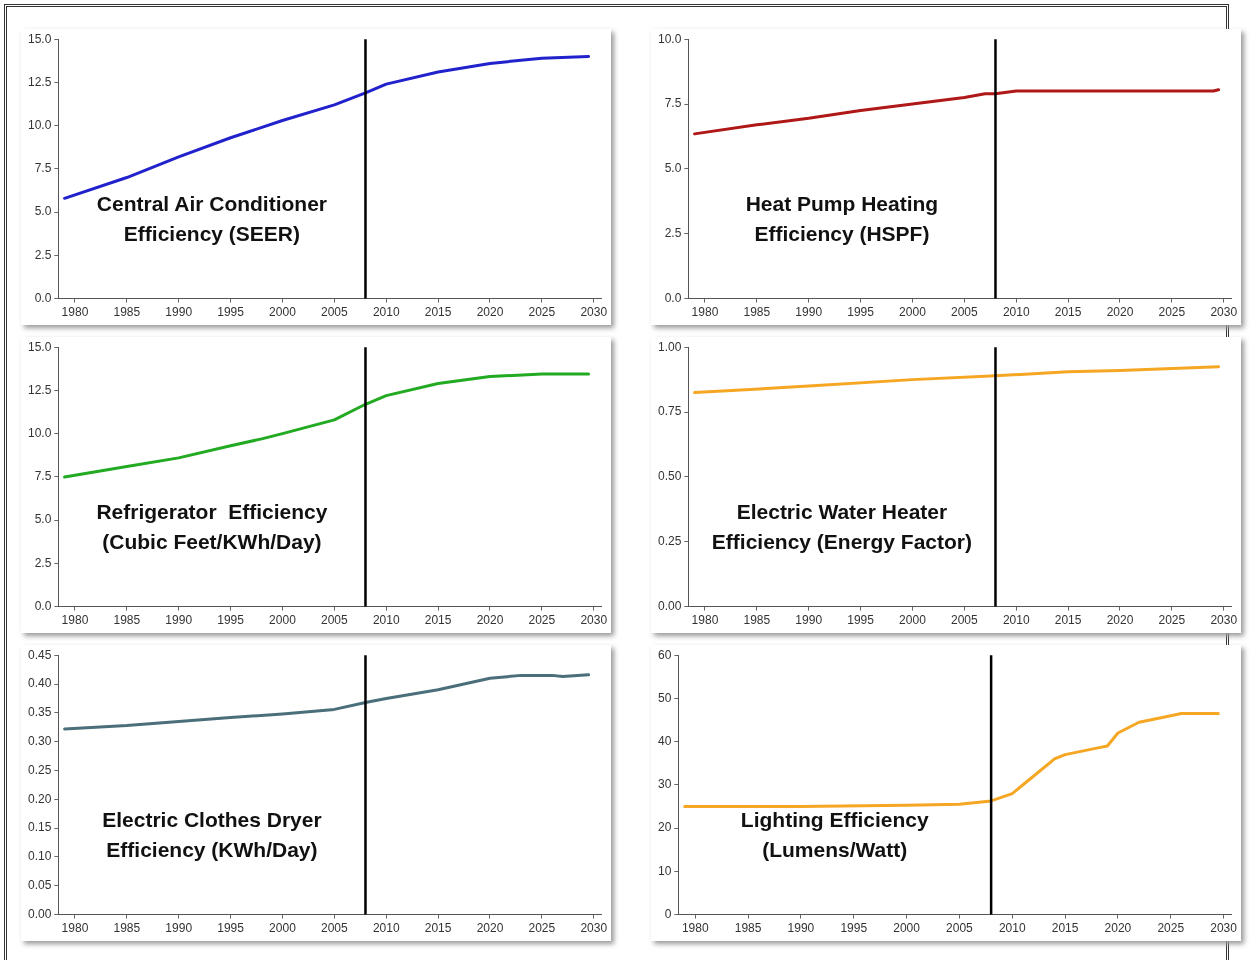 This screenshot has width=1259, height=960. I want to click on y-tick-label: 60, so click(664, 654).